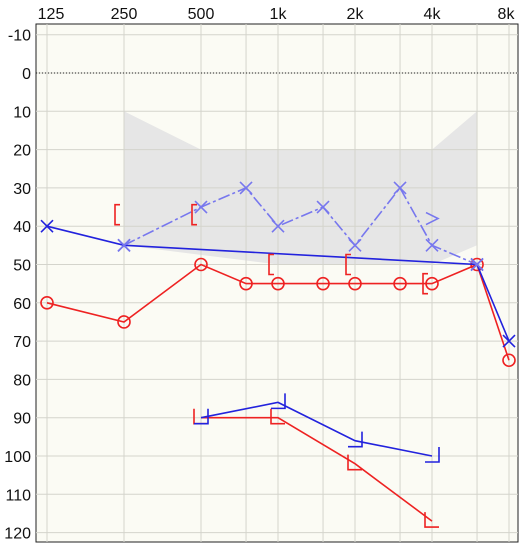  Describe the element at coordinates (356, 14) in the screenshot. I see `x-tick-label: 2k` at that location.